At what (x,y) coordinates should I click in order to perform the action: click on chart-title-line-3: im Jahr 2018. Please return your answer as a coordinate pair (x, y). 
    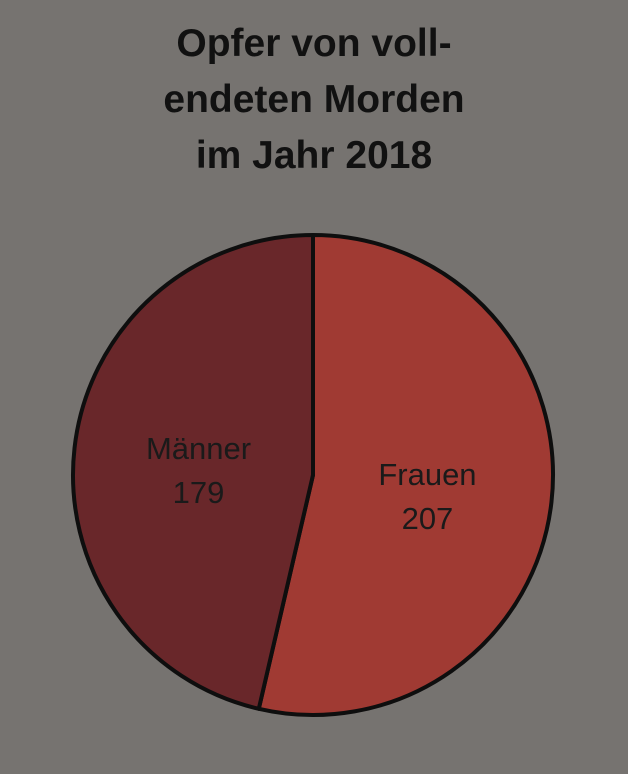
    Looking at the image, I should click on (314, 155).